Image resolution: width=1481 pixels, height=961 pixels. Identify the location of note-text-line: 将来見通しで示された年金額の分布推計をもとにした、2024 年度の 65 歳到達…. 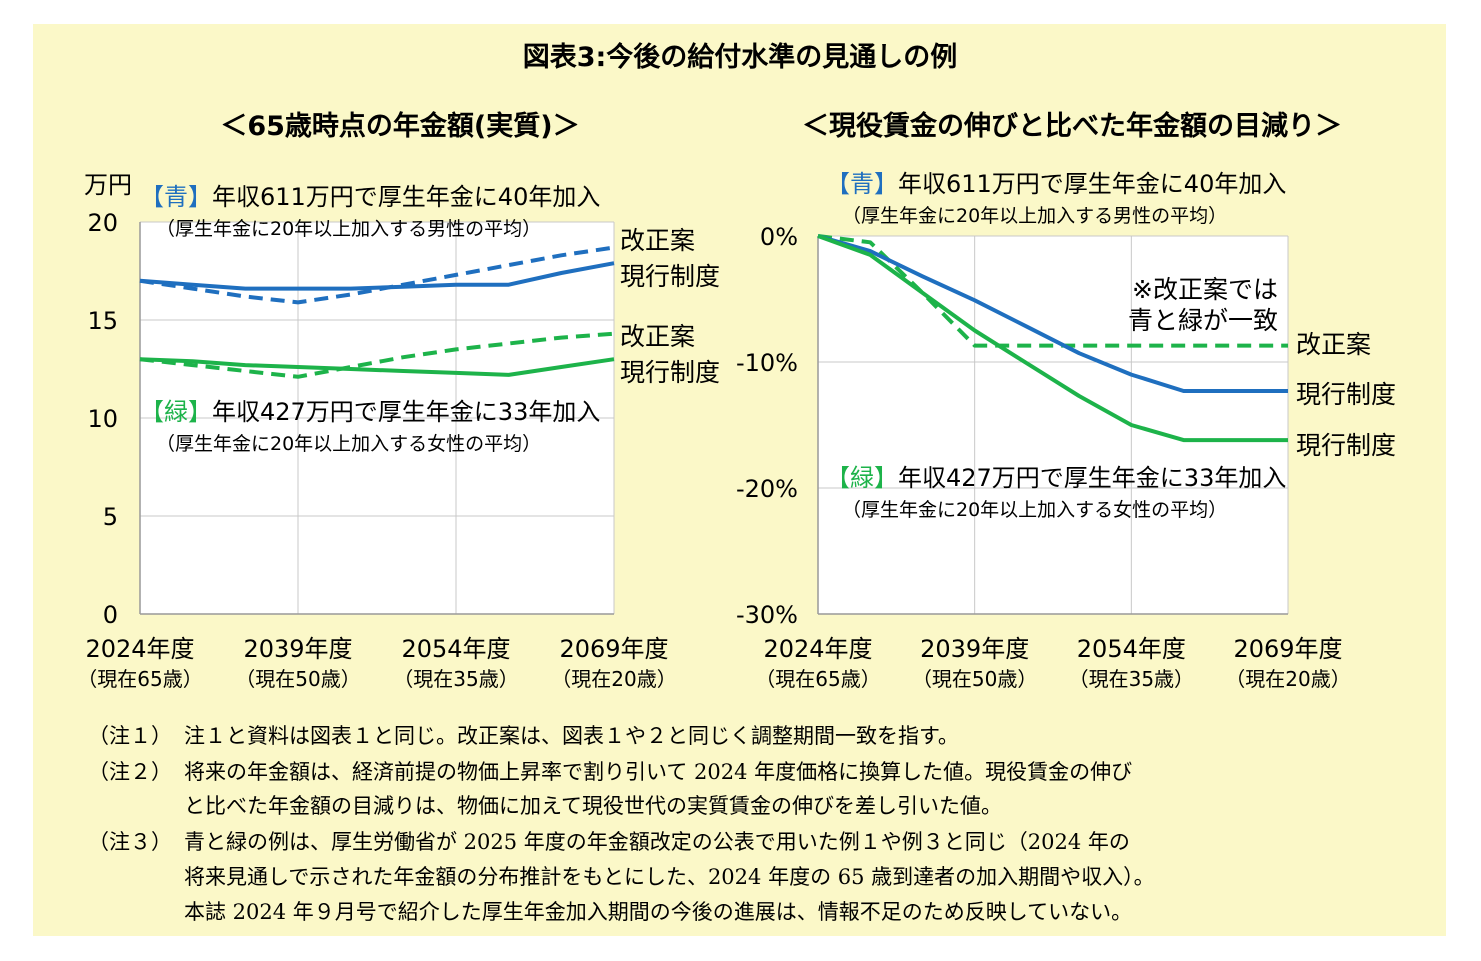
(669, 877).